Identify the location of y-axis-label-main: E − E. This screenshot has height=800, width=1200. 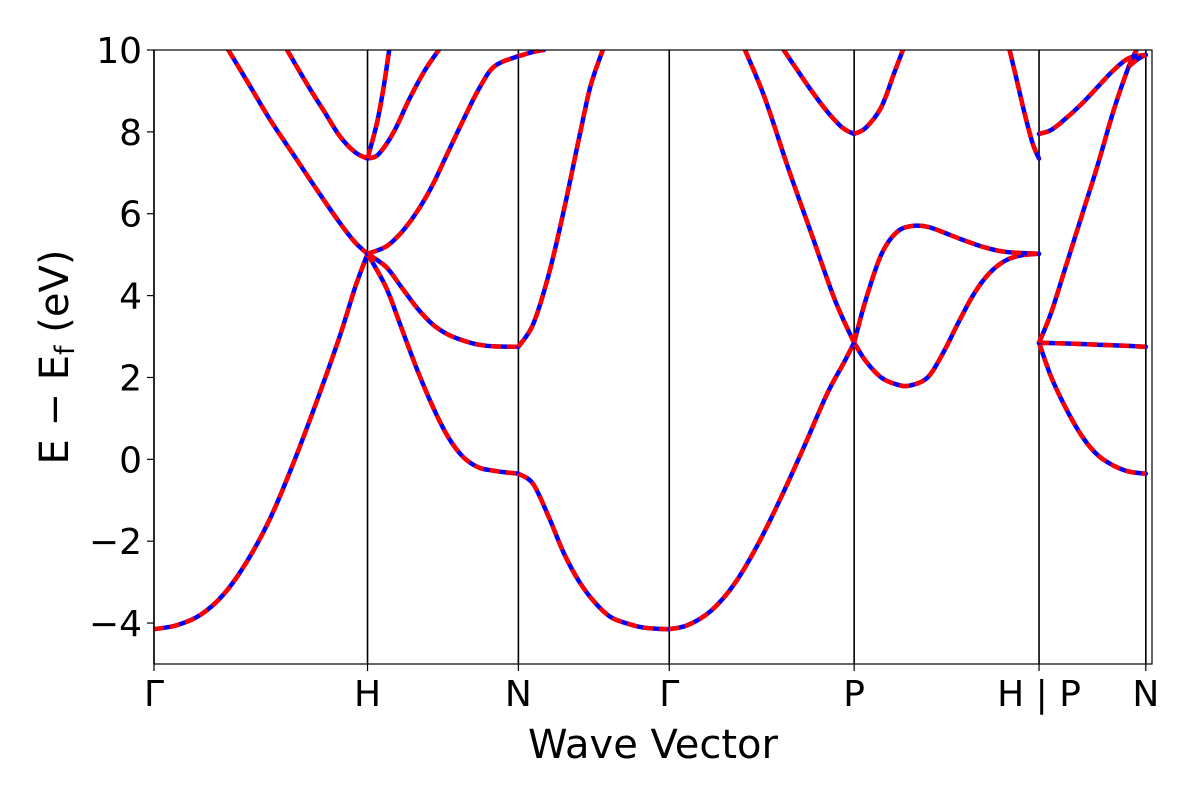
(55, 410).